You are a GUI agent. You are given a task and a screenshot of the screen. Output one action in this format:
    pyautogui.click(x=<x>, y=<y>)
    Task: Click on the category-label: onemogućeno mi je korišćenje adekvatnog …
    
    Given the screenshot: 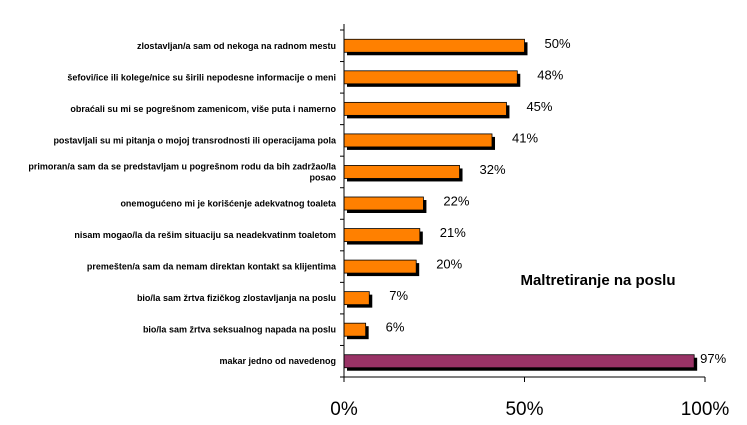 What is the action you would take?
    pyautogui.click(x=228, y=204)
    